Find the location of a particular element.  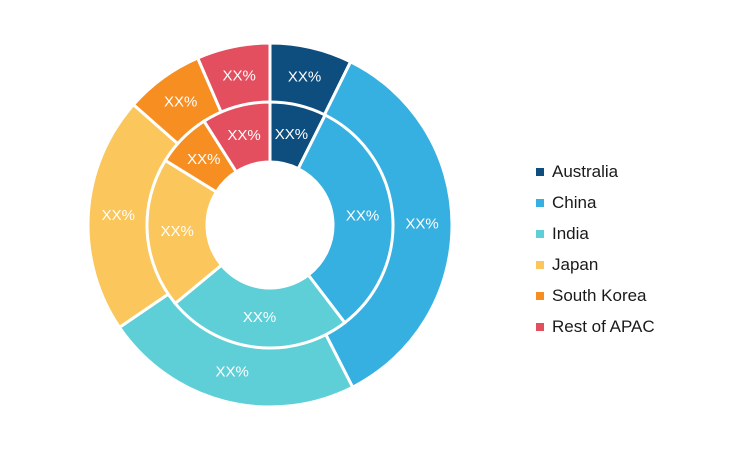

legend-label: South Korea is located at coordinates (599, 295).